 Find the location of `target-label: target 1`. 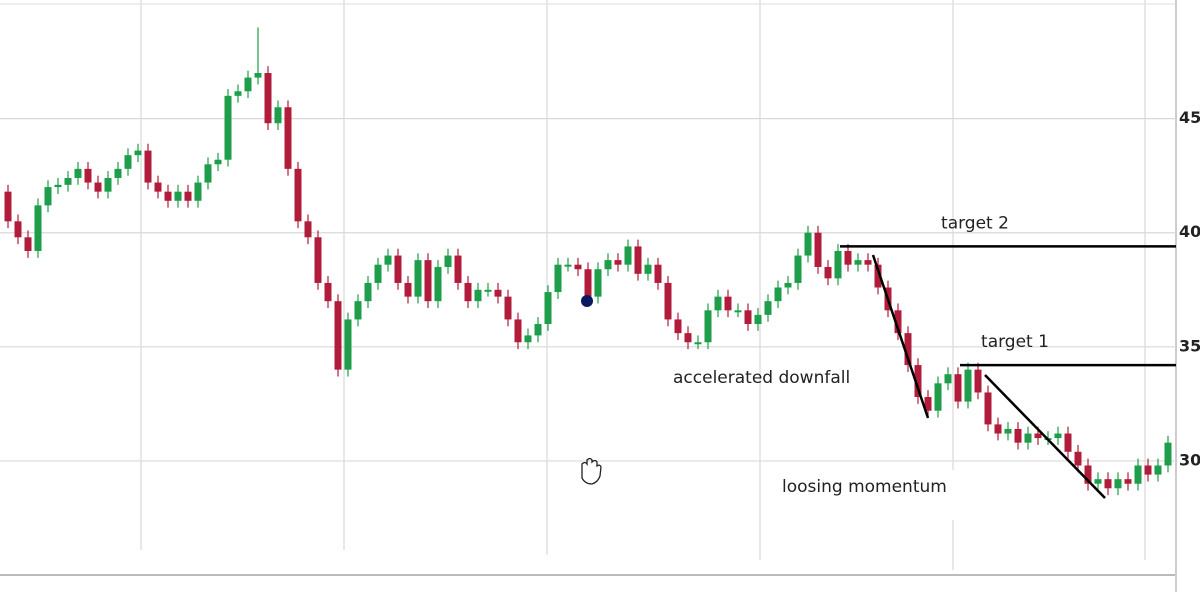

target-label: target 1 is located at coordinates (1015, 342).